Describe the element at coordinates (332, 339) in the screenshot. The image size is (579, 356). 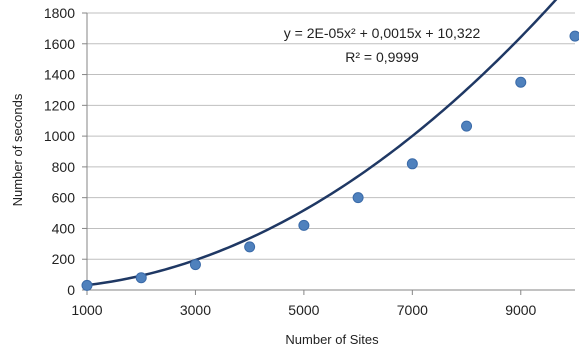
I see `x-axis-title: Number of Sites` at that location.